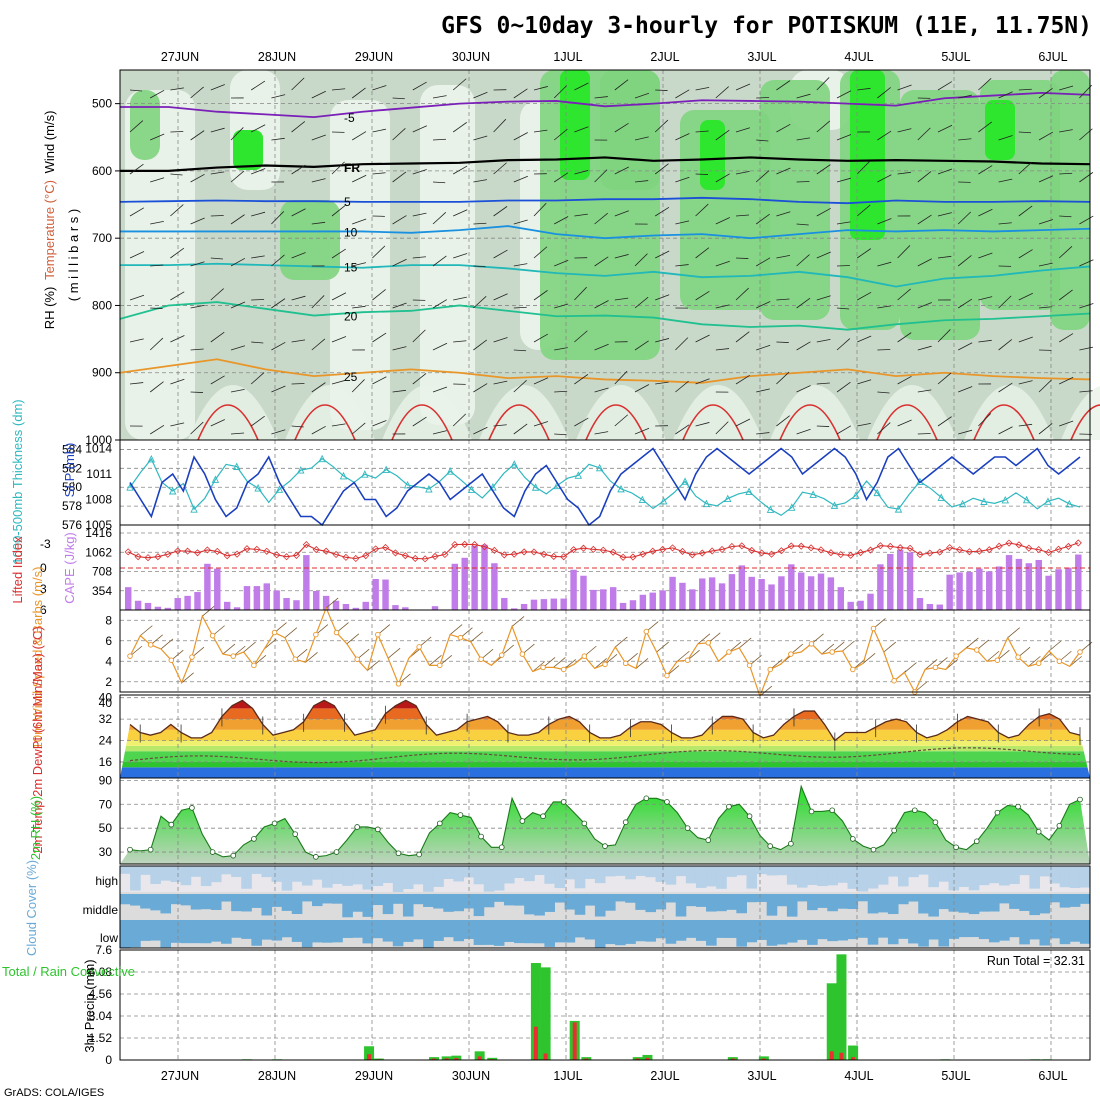 Image resolution: width=1100 pixels, height=1100 pixels. What do you see at coordinates (664, 1076) in the screenshot?
I see `bottom-date-5: 2JUL` at bounding box center [664, 1076].